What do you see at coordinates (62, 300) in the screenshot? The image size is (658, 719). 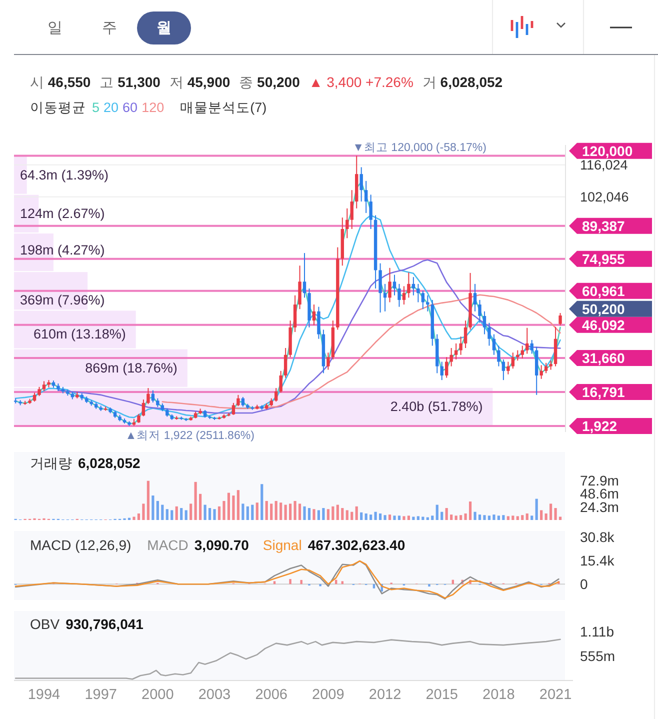 I see `data-label: 369m (7.96%)` at bounding box center [62, 300].